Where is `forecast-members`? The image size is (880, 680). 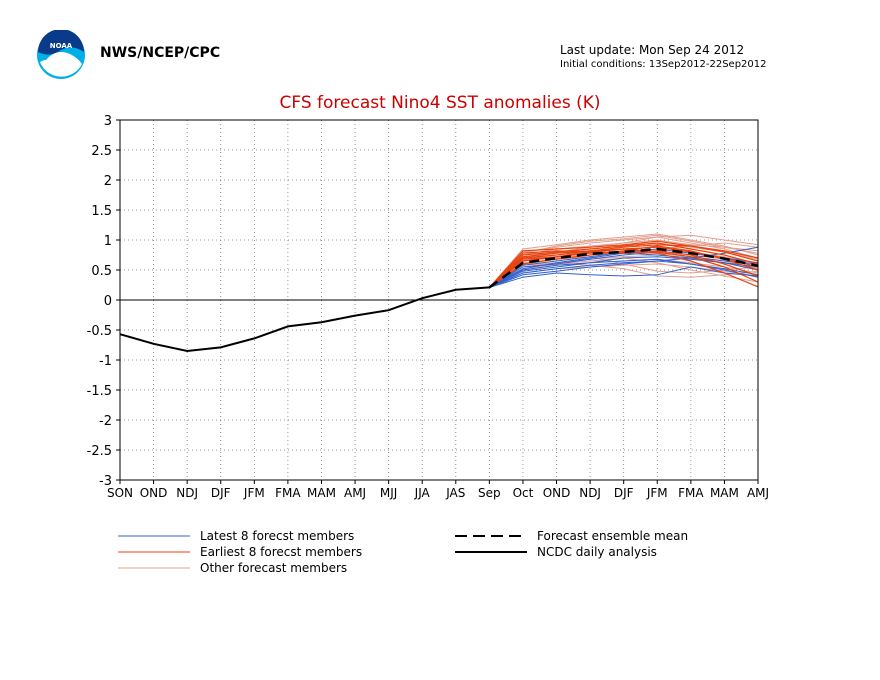 forecast-members is located at coordinates (623, 260).